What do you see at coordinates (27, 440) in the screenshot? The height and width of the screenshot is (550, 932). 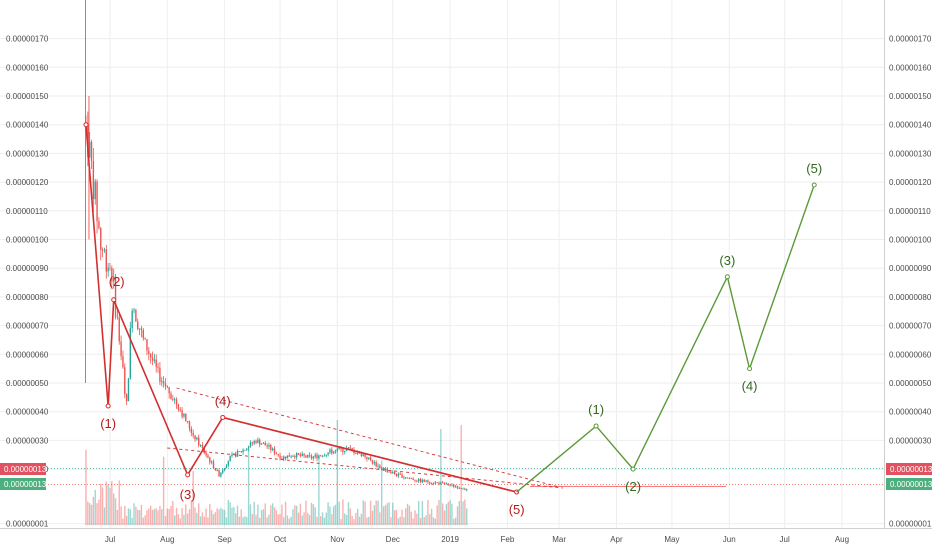 I see `y-tick-label-left: 0.00000030` at bounding box center [27, 440].